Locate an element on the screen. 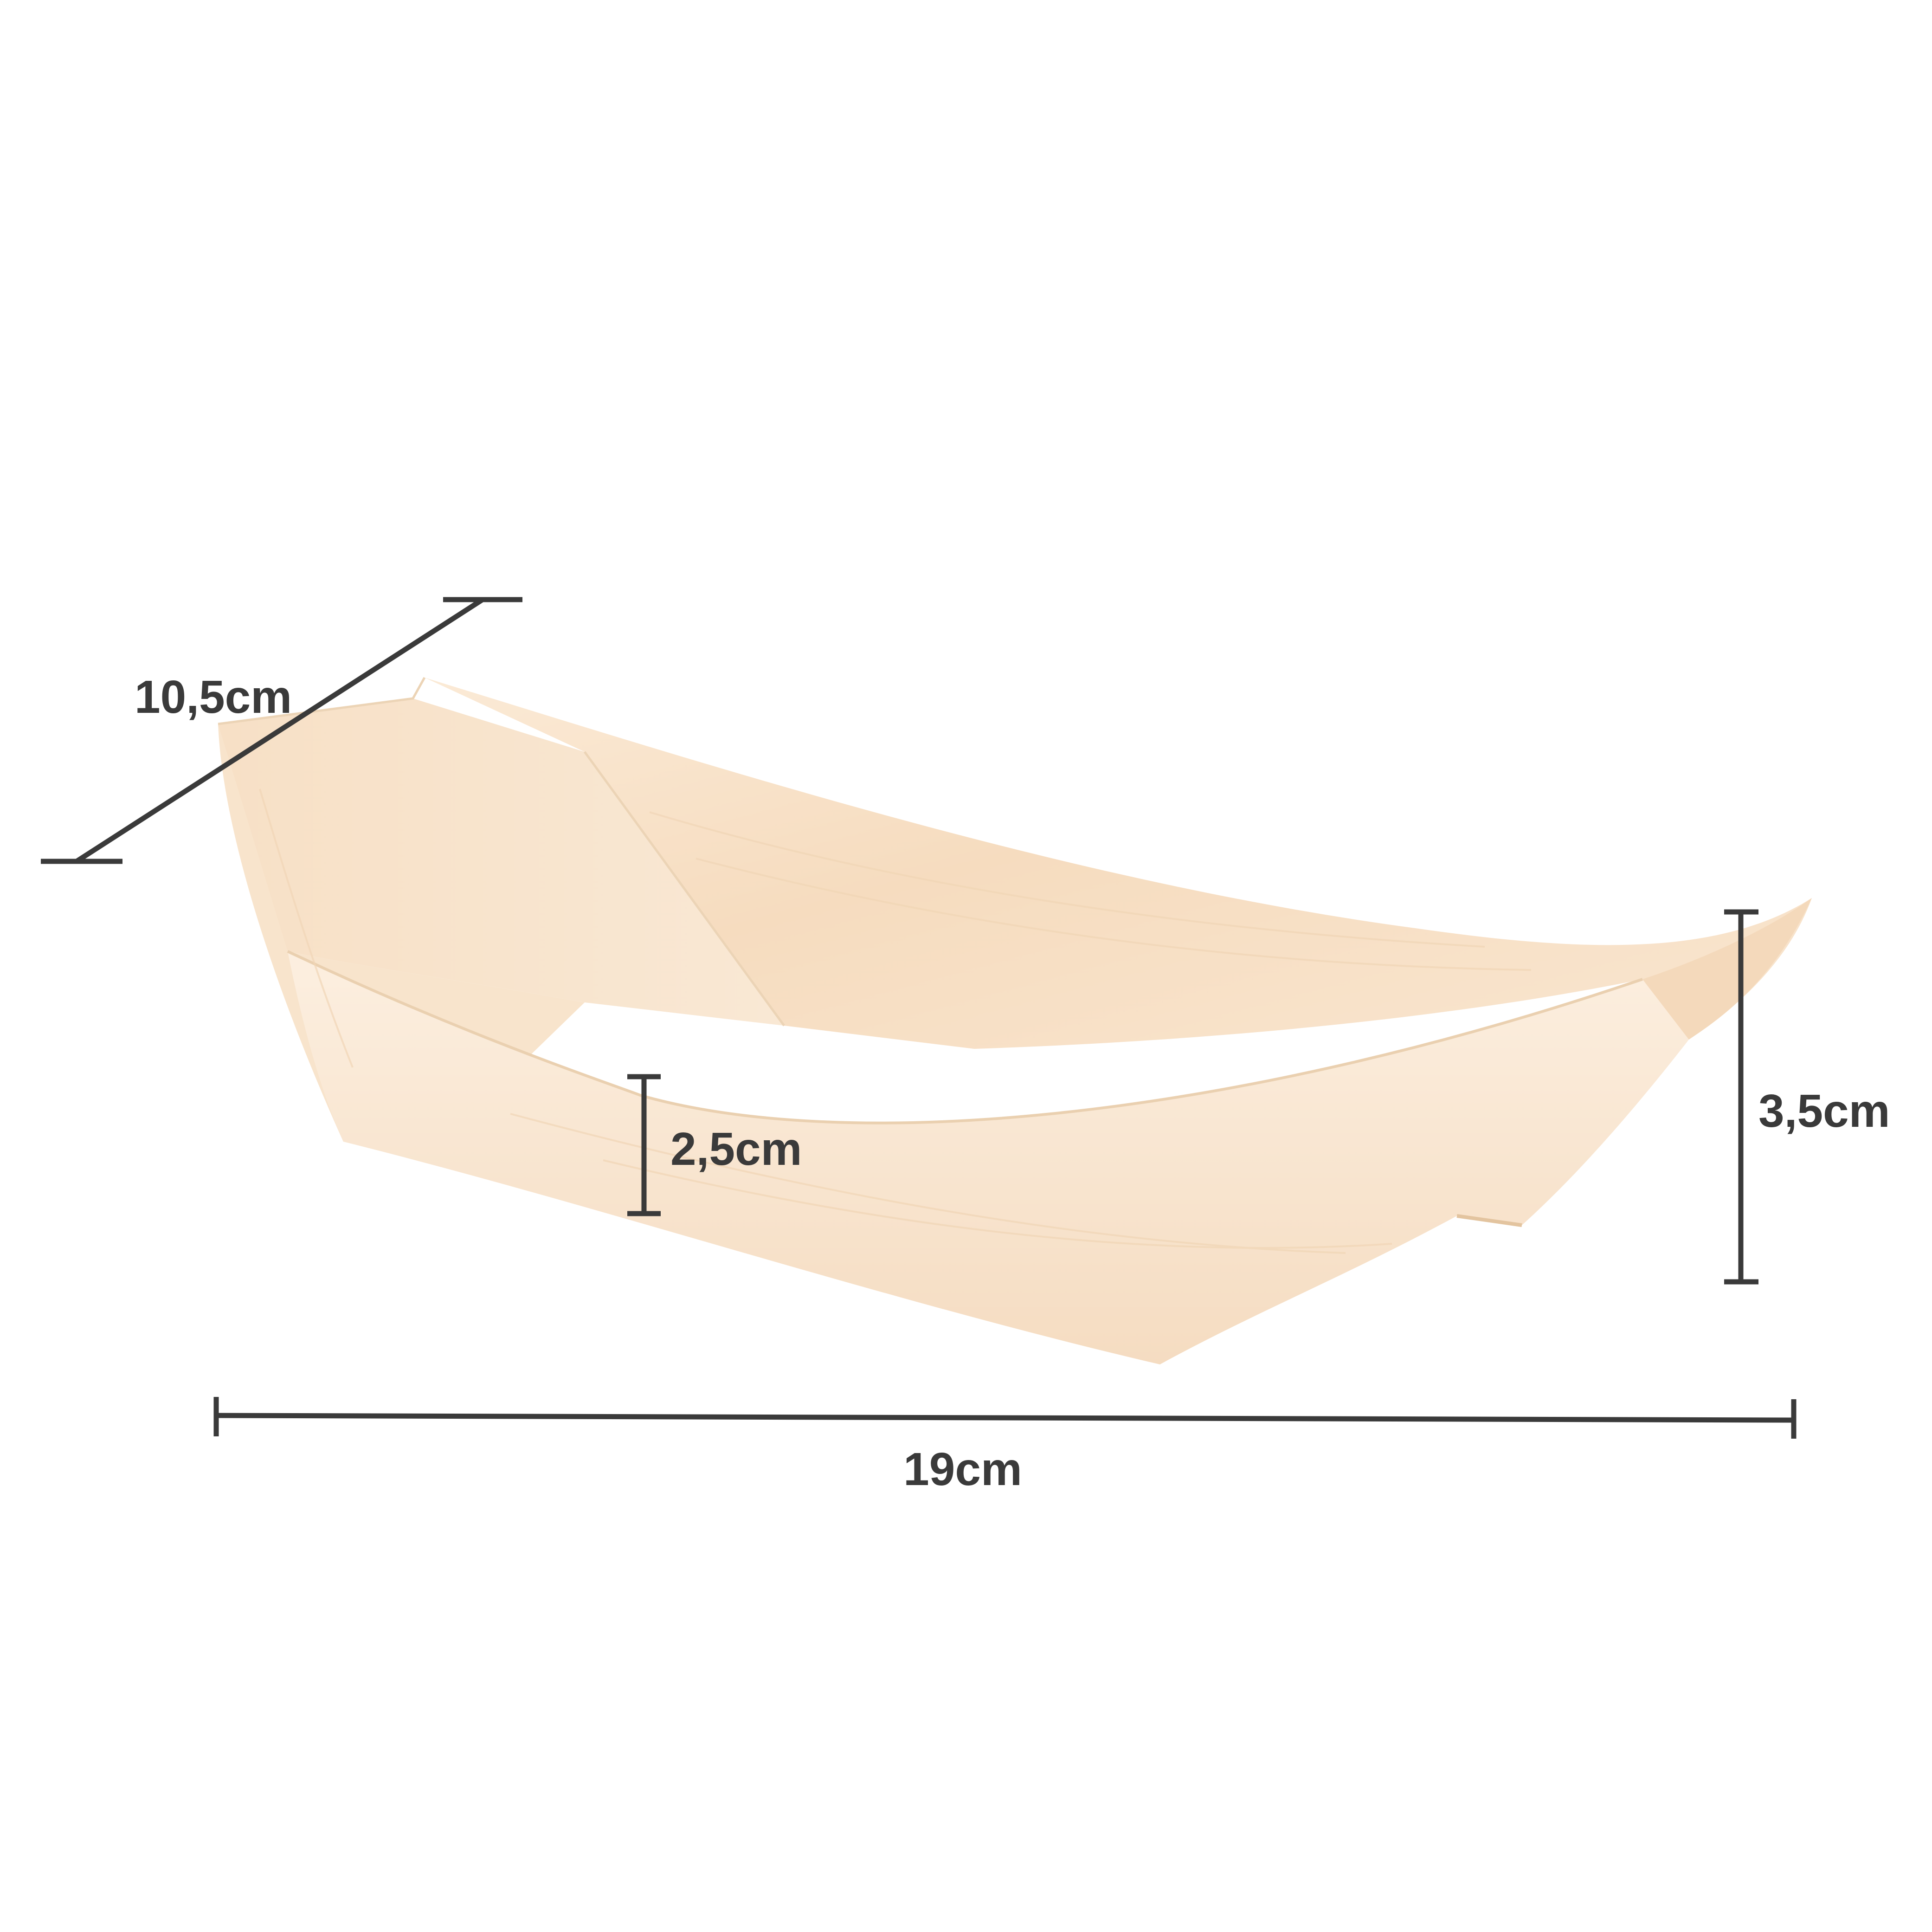  tray-back-wall is located at coordinates (1119, 863).